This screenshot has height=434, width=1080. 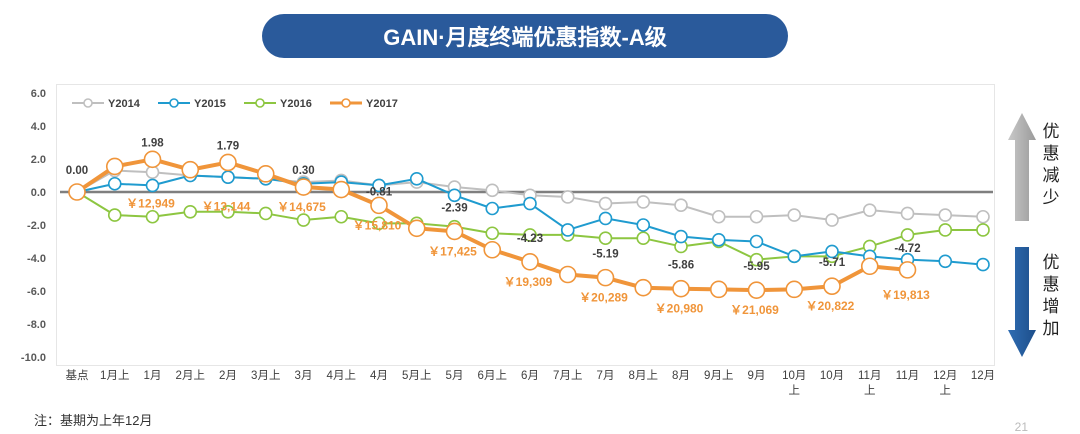 I want to click on x-tick-label: 1月上, so click(x=114, y=375).